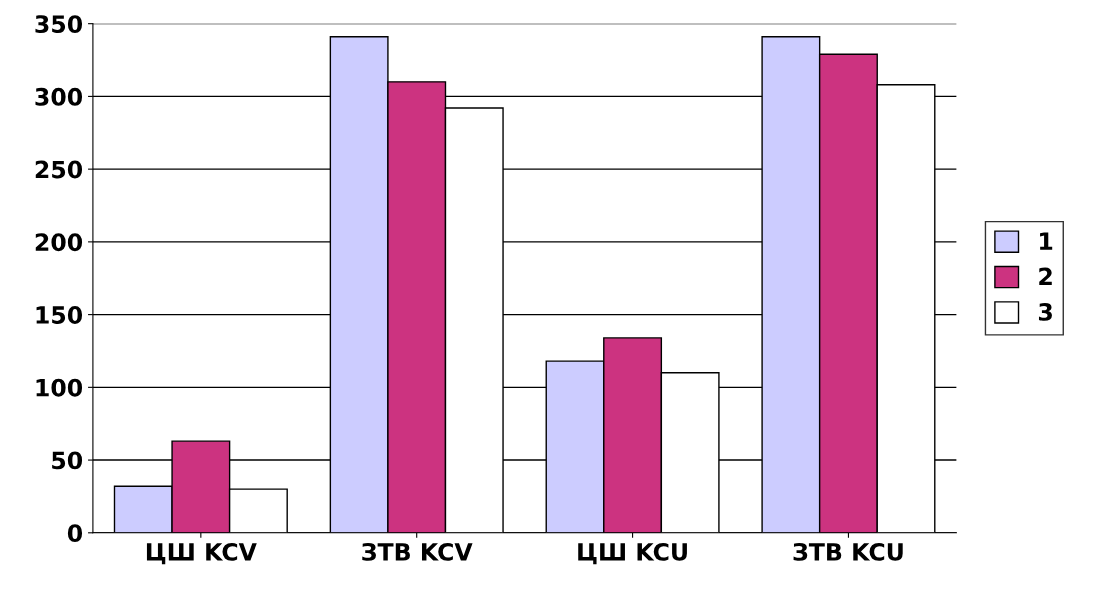  I want to click on x-tick-label: ЗТВ KCV, so click(417, 551).